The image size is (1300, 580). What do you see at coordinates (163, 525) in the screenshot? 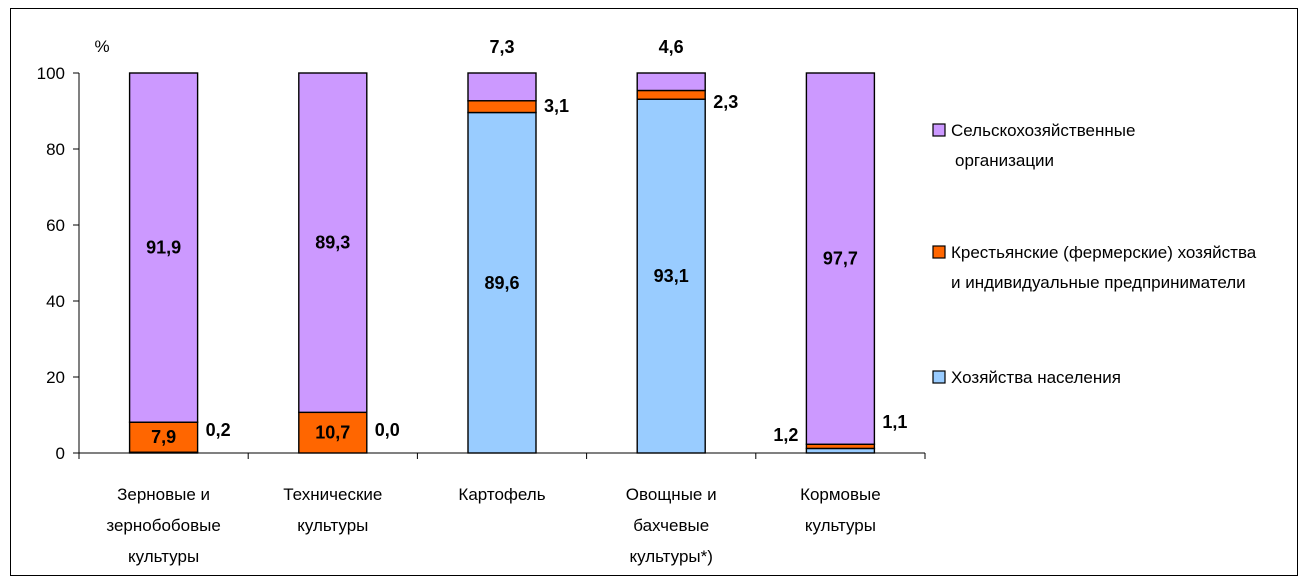
I see `category-label: зернобобовые` at bounding box center [163, 525].